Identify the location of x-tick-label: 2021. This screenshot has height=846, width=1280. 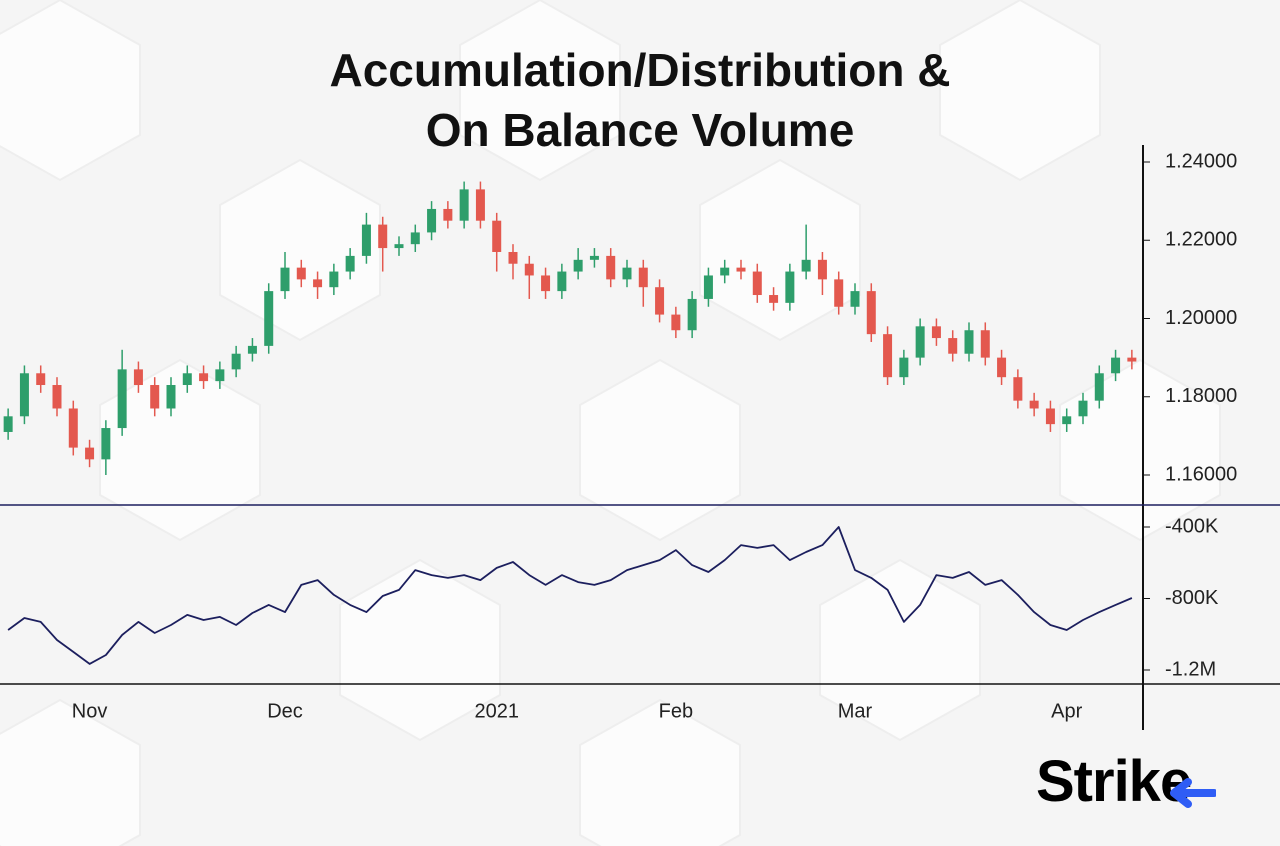
(496, 711).